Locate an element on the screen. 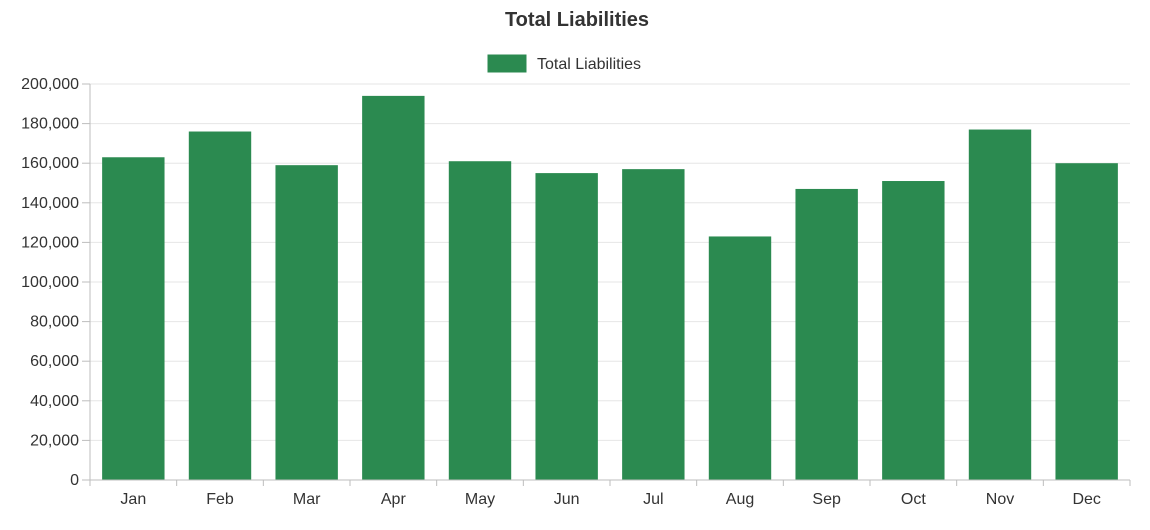 The image size is (1150, 530). y-tick-label: 0 is located at coordinates (74, 480).